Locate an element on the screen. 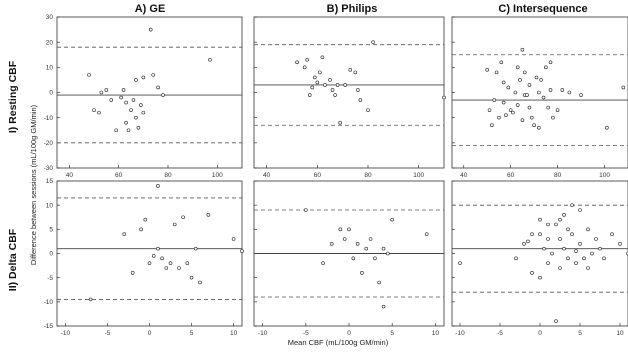  panel-resting-ge: -30 -20 -10 0 10 20 30 40 60 80 100 is located at coordinates (143, 96).